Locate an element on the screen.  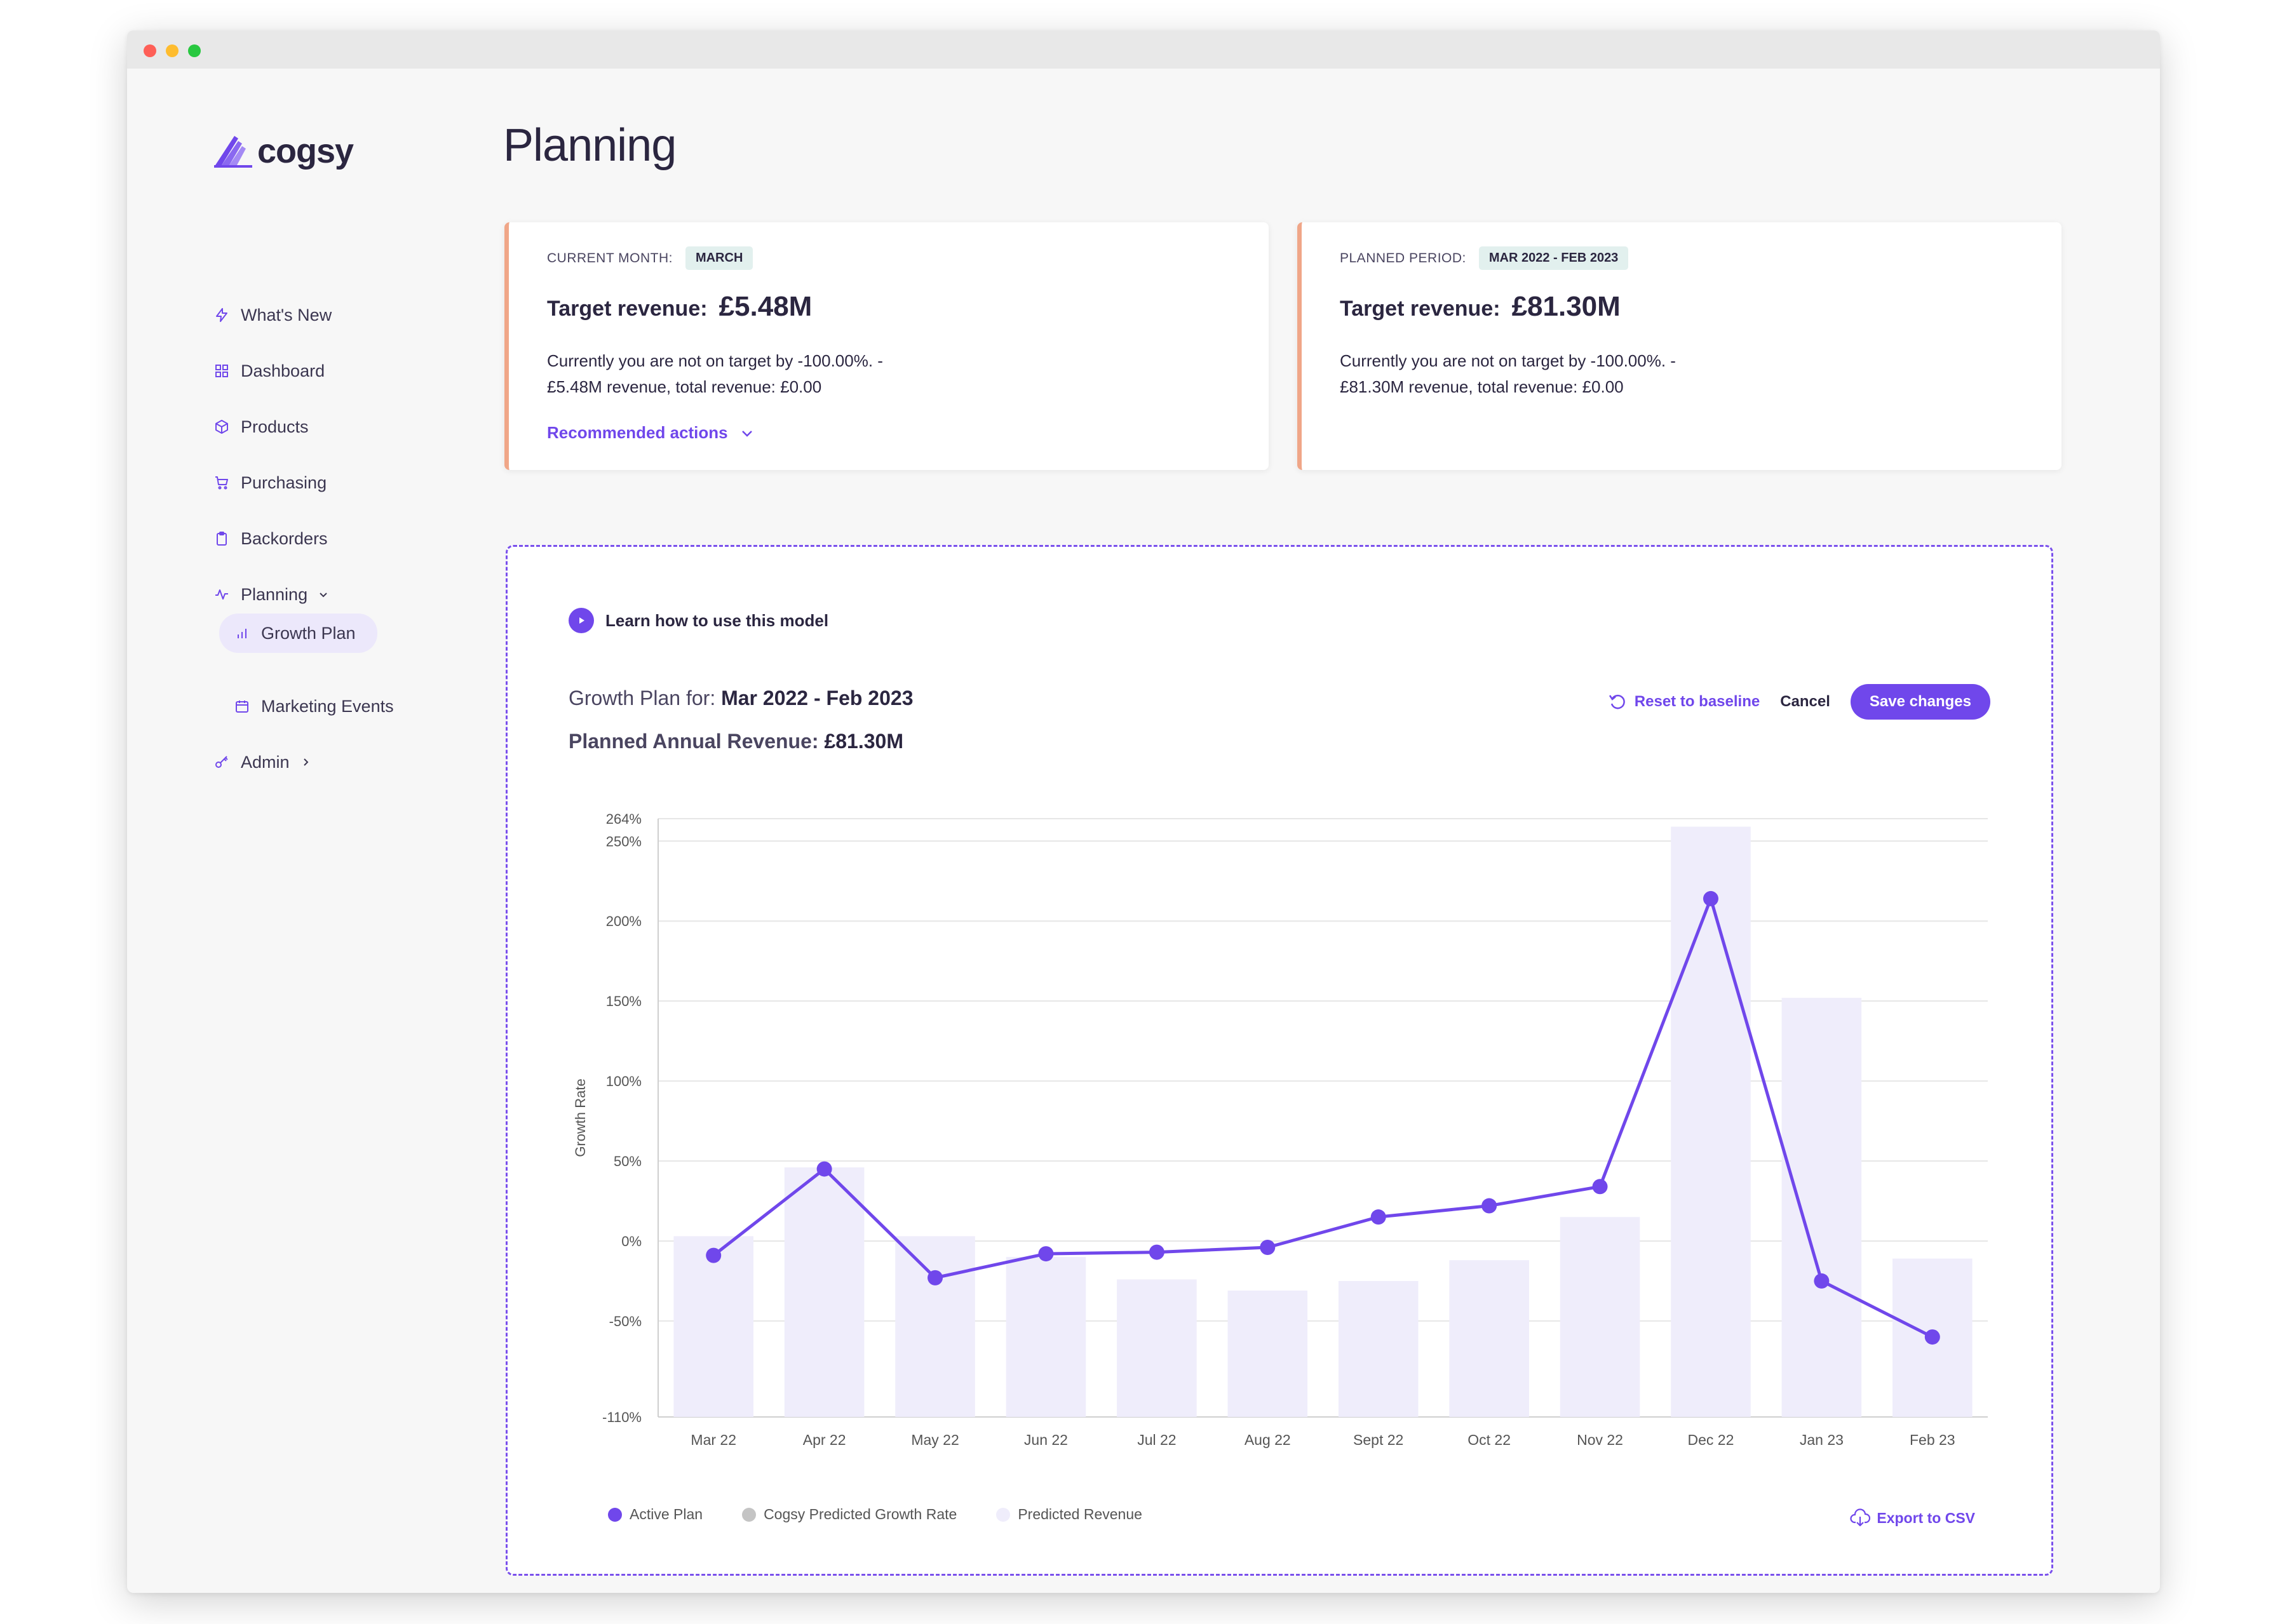
x-tick-label: Feb 23 is located at coordinates (1932, 1440).